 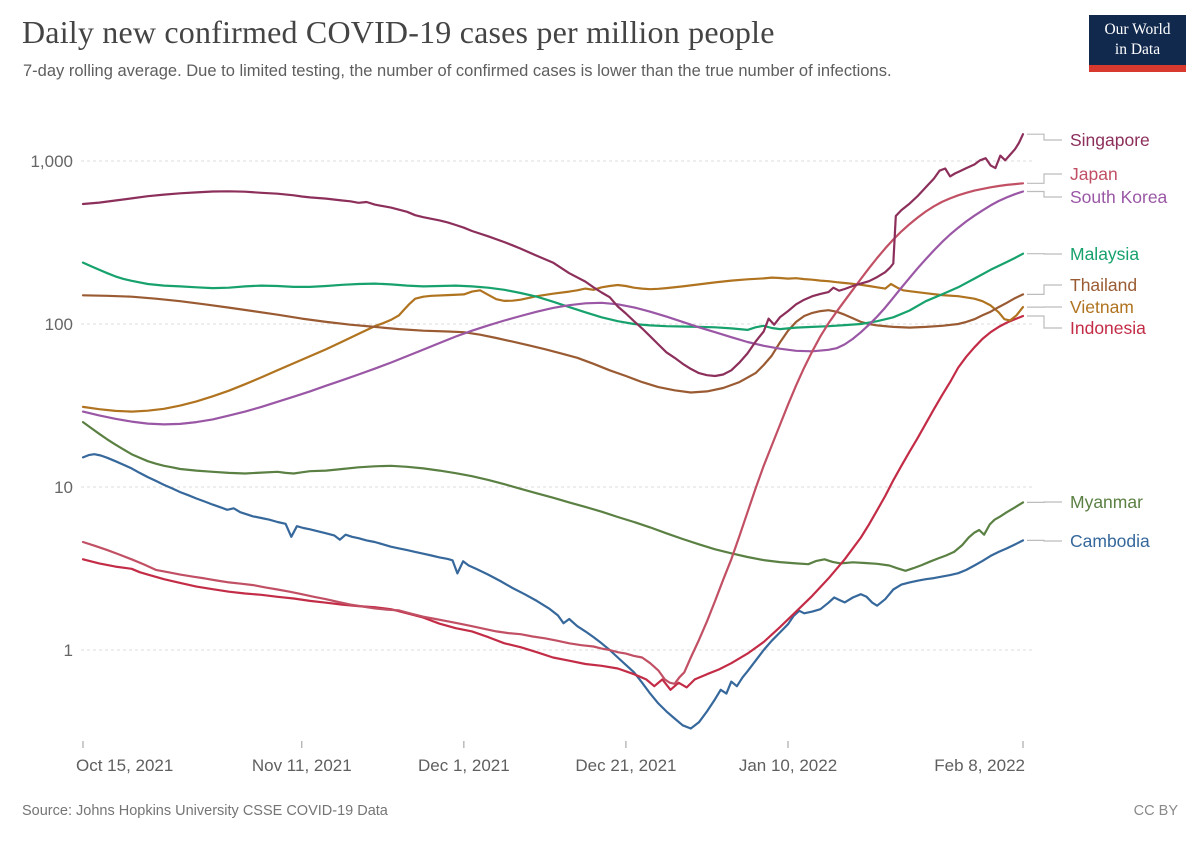 I want to click on legend-label-malaysia: Malaysia, so click(x=1105, y=254).